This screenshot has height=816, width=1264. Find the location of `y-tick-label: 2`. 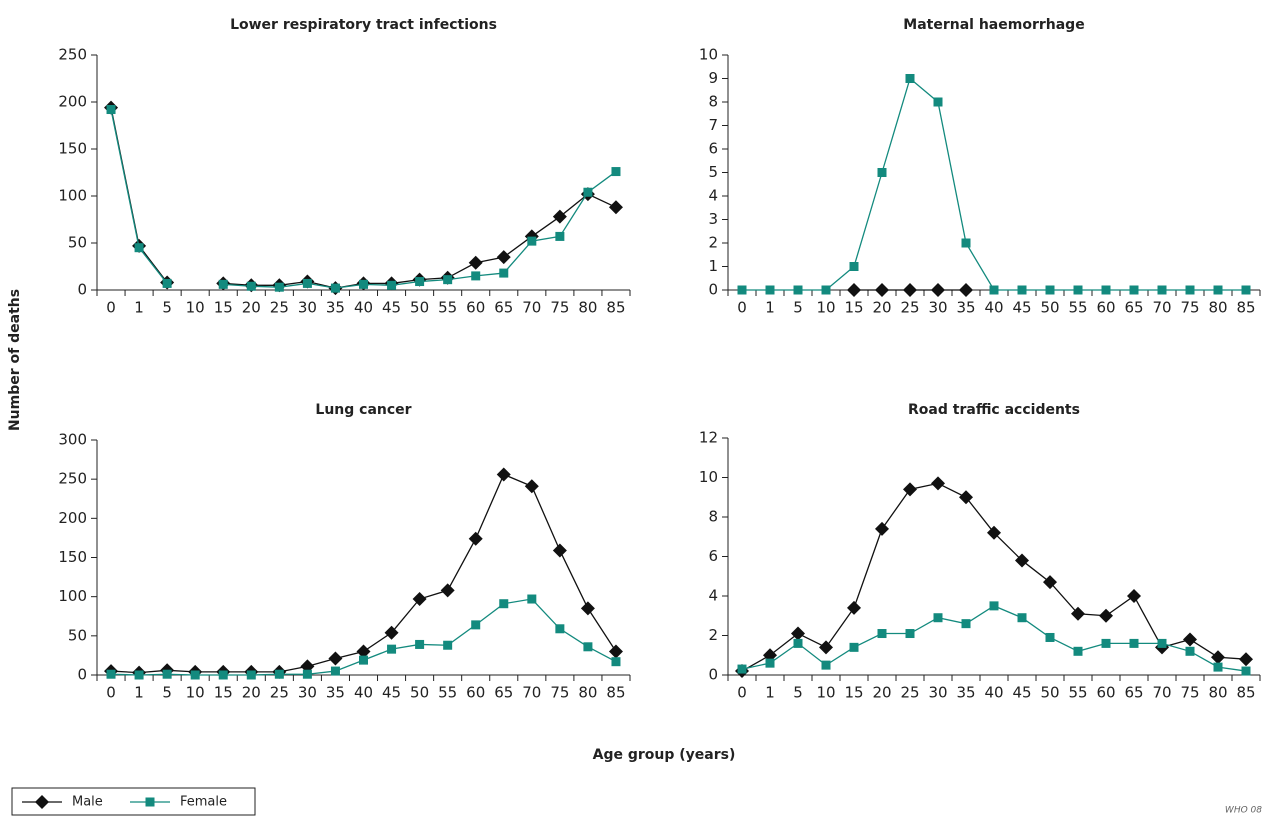

y-tick-label: 2 is located at coordinates (713, 243).